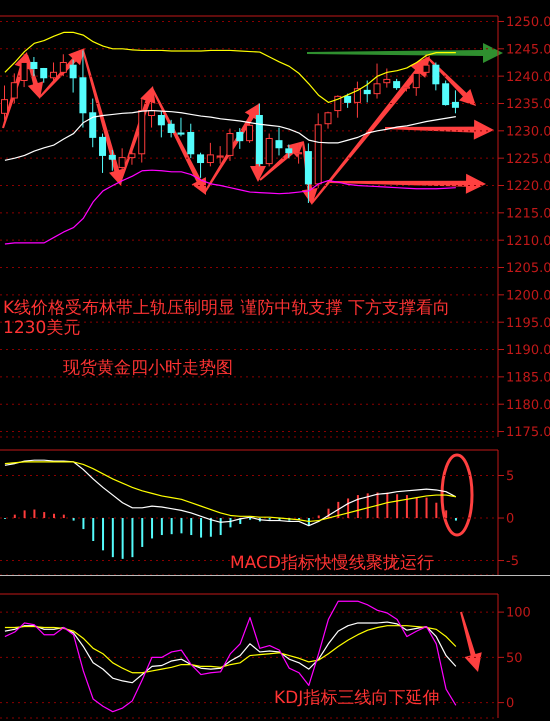 This screenshot has width=550, height=721. Describe the element at coordinates (227, 318) in the screenshot. I see `annotation: K线价格受布林带上轨压制明显 谨防中轨支撑 下方支撑看向1230美元` at that location.